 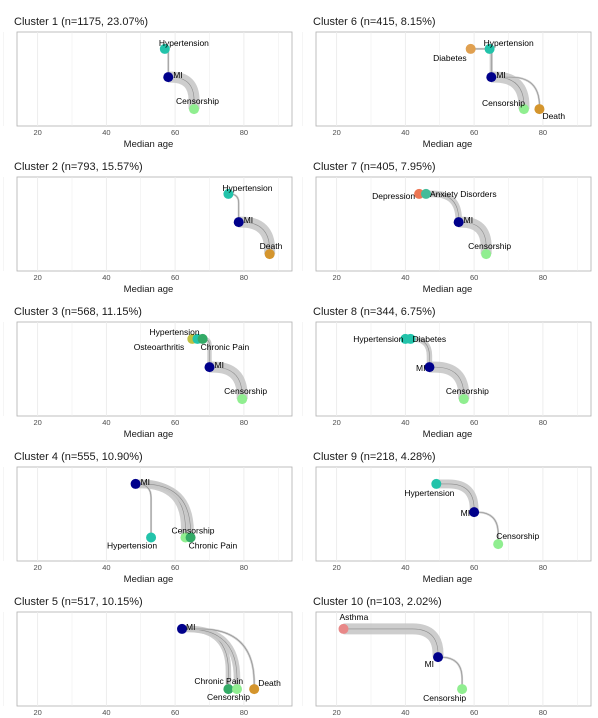 I want to click on panel-title: Cluster 9 (n=218, 4.28%), so click(x=374, y=457).